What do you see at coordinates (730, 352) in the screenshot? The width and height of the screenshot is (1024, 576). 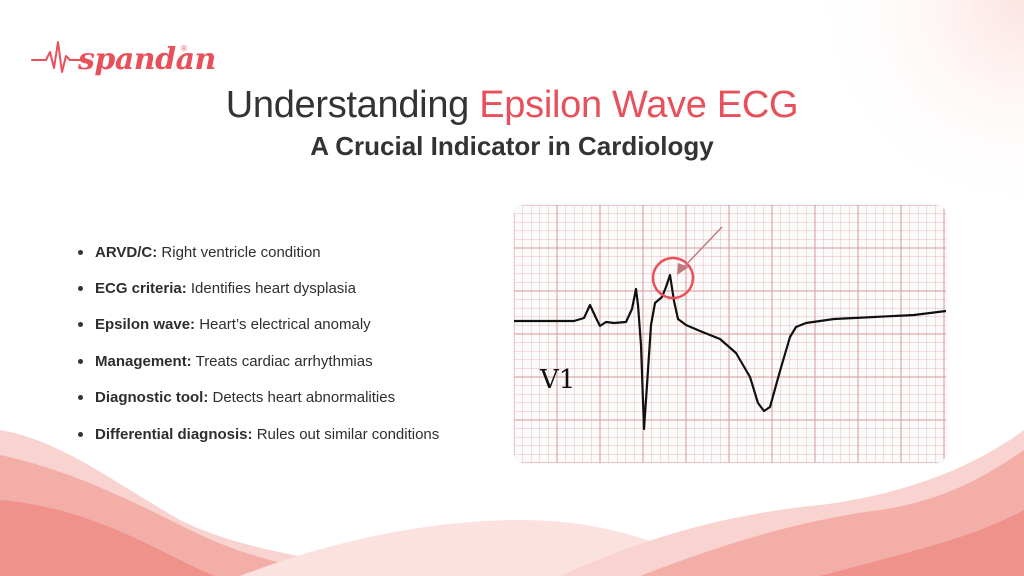 I see `ecg-waveform` at bounding box center [730, 352].